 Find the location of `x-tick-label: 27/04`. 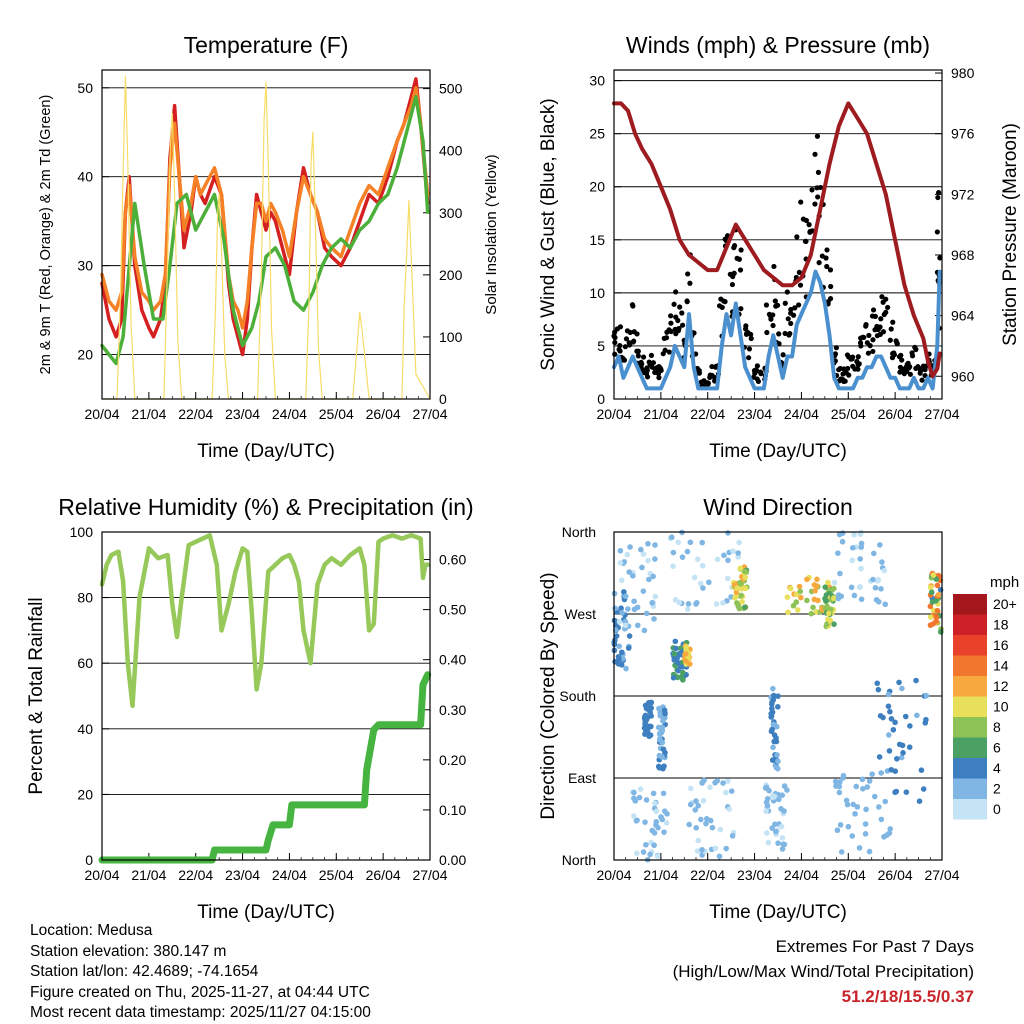

x-tick-label: 27/04 is located at coordinates (941, 414).